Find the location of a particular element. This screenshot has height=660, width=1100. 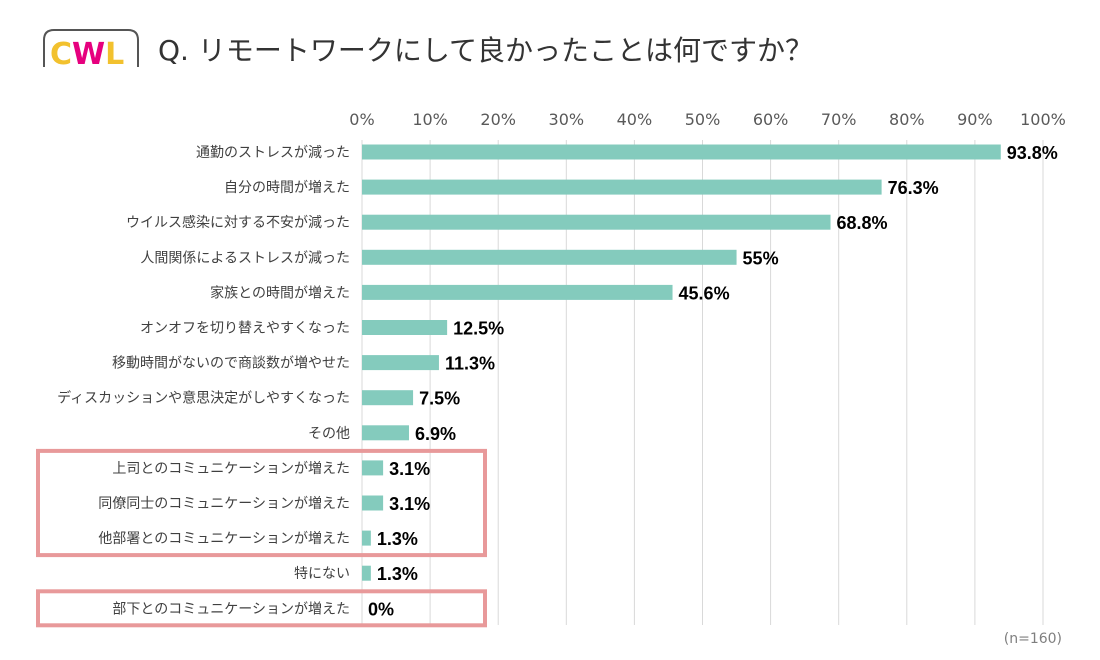

x-axis: 0% 10% 20% 30% 40% 50% 60% 70% 80% 90% 100% is located at coordinates (707, 119).